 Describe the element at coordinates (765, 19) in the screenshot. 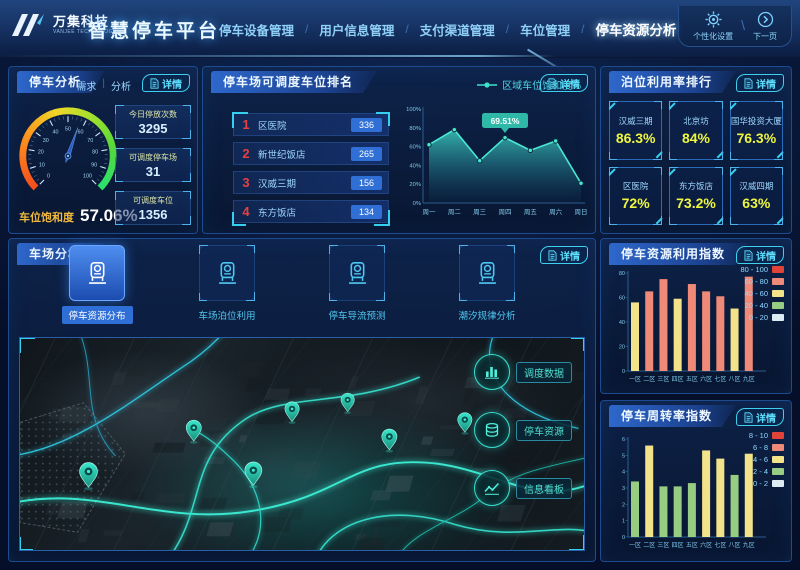

I see `next-arrow-icon` at that location.